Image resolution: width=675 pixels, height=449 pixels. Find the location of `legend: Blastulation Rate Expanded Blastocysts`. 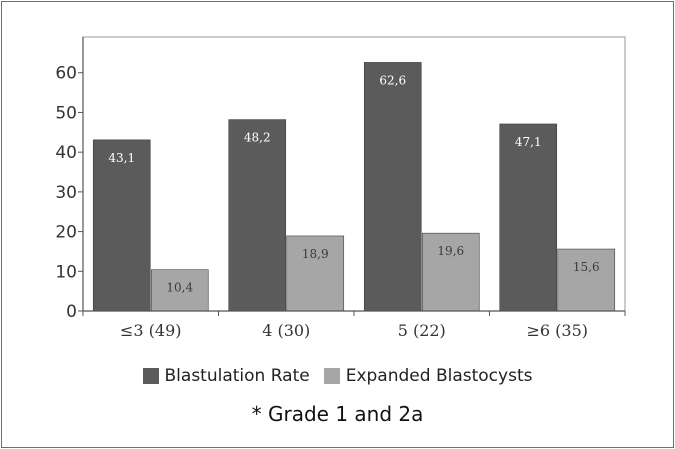

legend: Blastulation Rate Expanded Blastocysts is located at coordinates (337, 376).